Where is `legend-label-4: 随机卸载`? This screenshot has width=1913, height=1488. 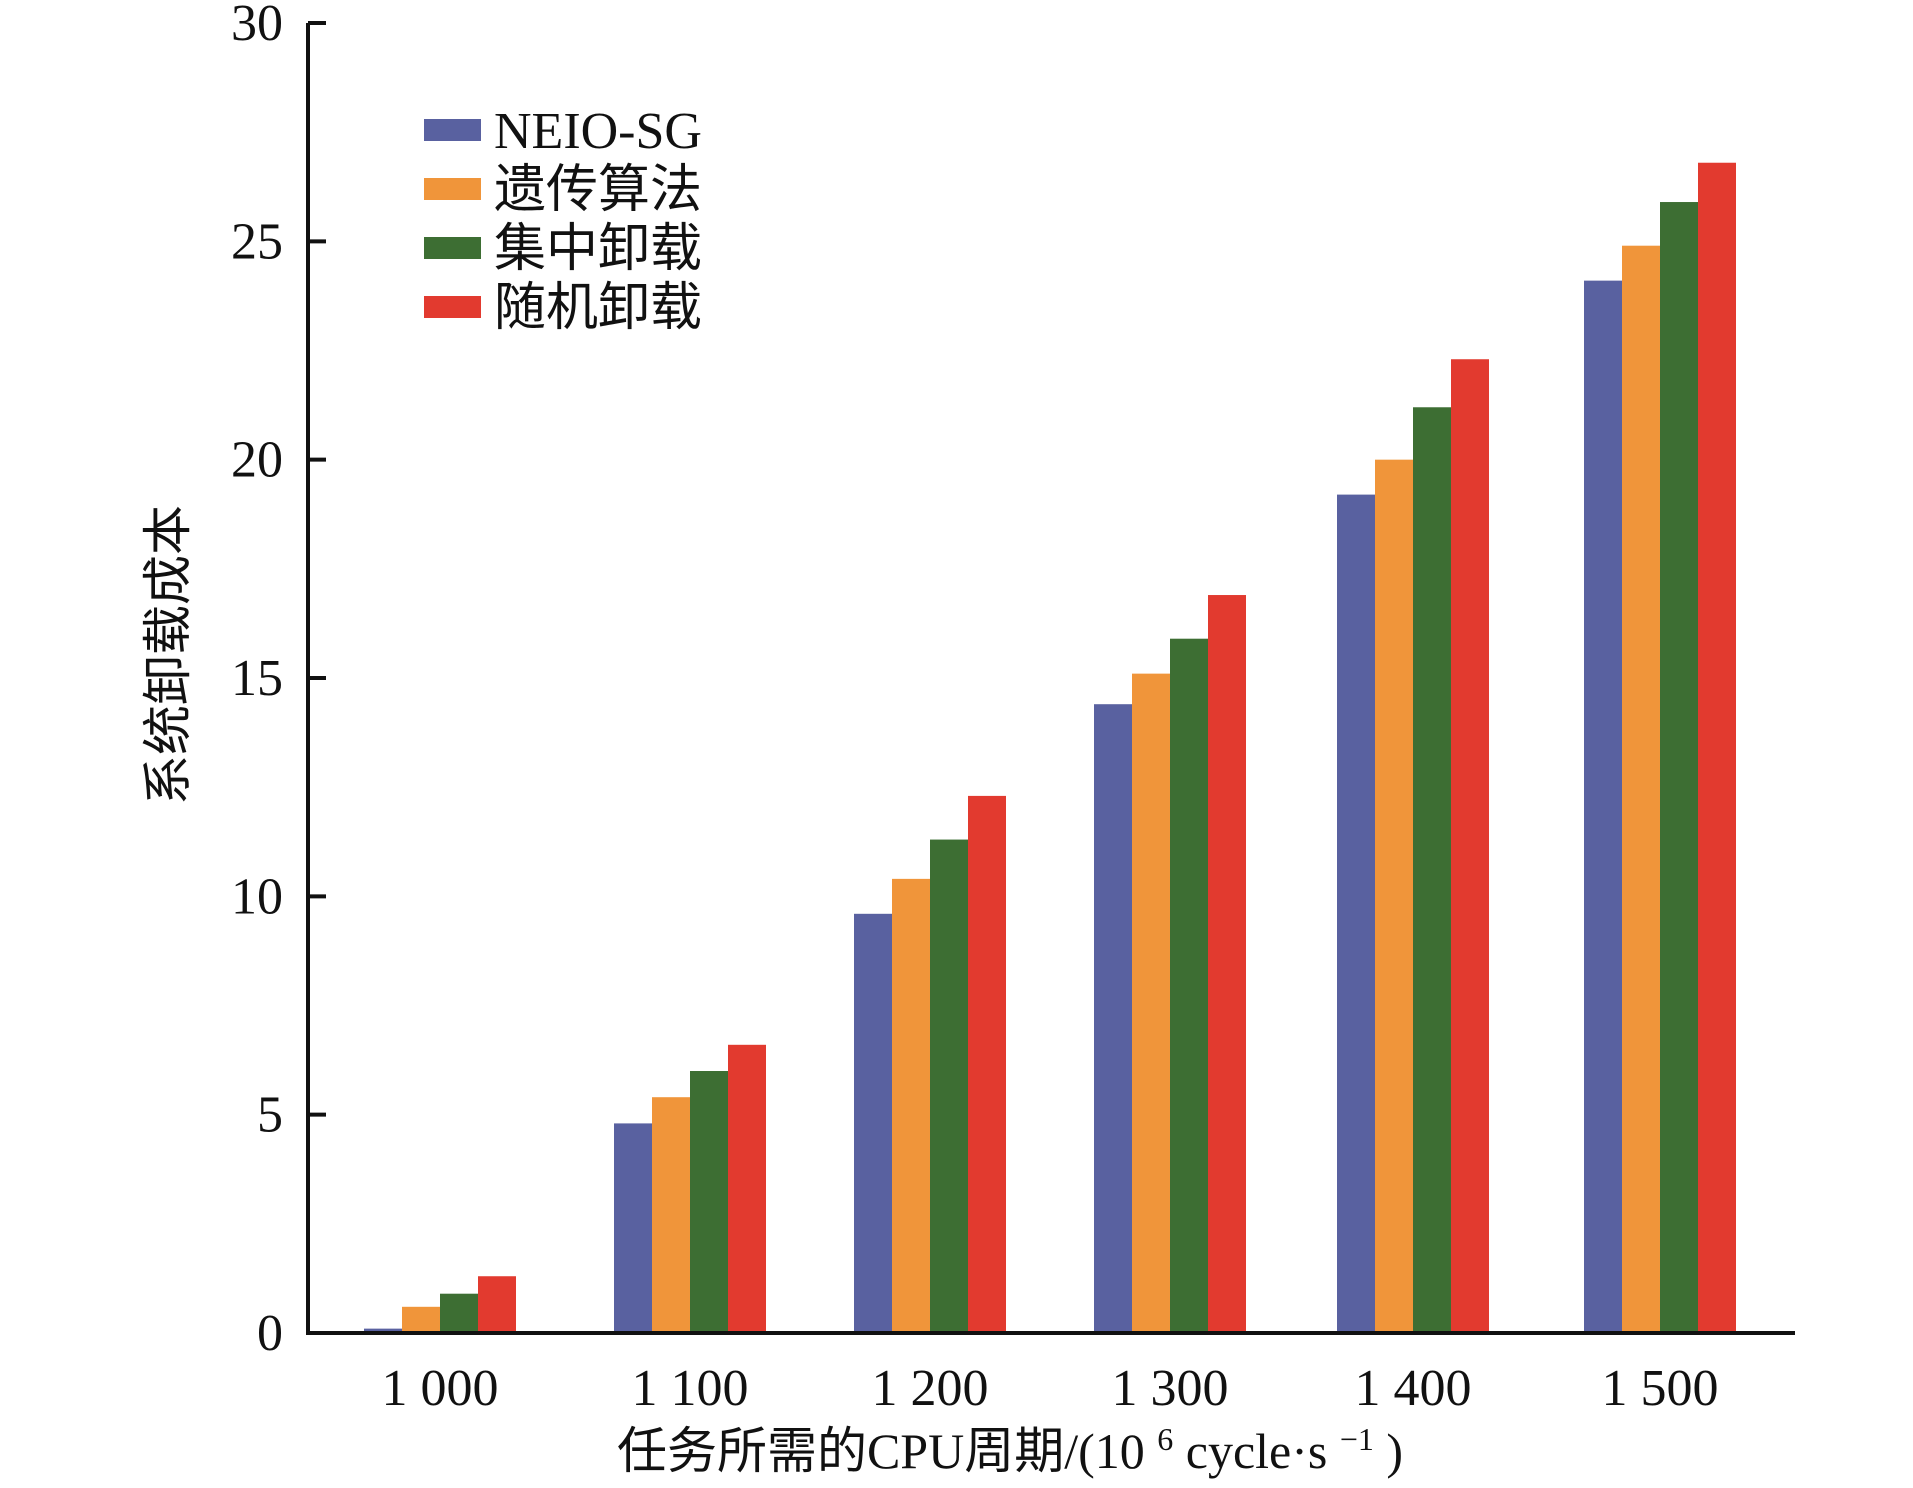
legend-label-4: 随机卸载 is located at coordinates (598, 308).